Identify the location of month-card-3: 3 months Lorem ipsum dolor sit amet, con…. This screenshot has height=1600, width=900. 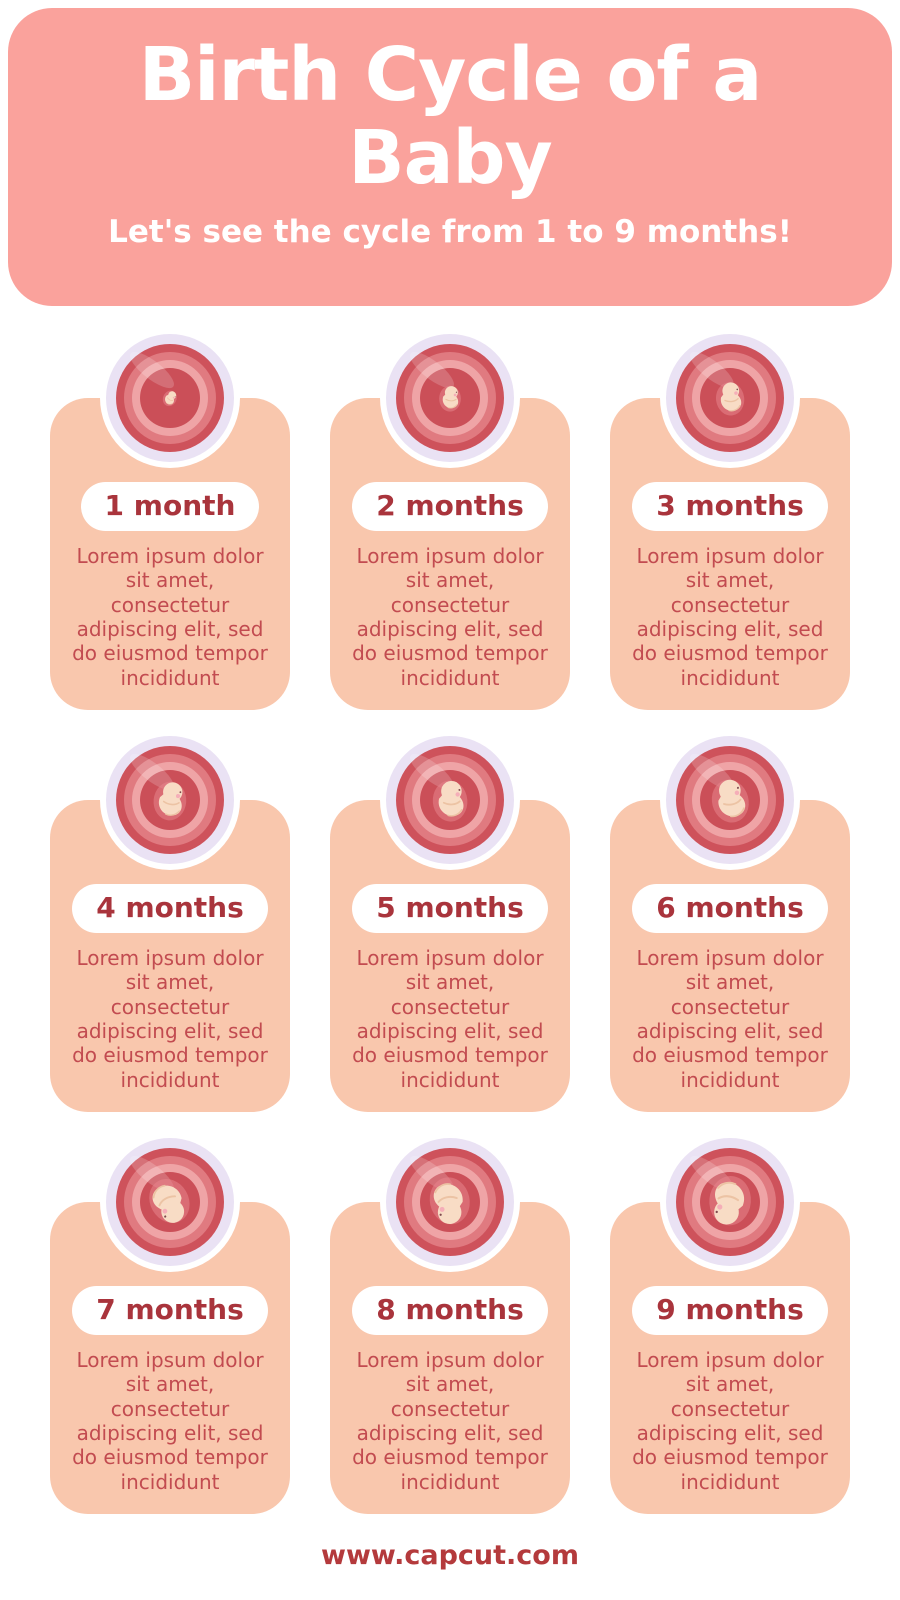
(730, 519).